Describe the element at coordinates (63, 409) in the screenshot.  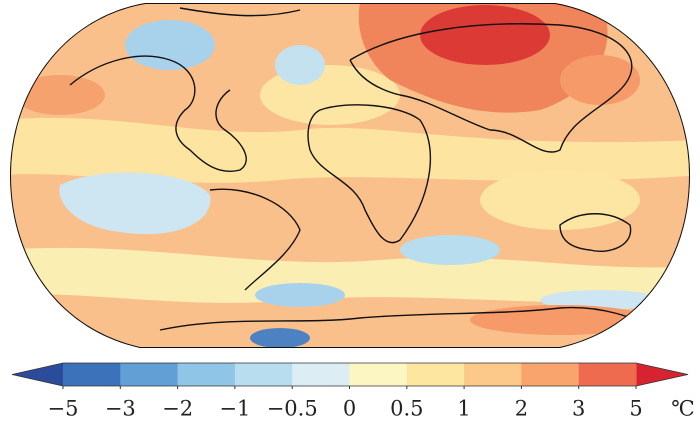
I see `colorbar-tick-label: −5` at that location.